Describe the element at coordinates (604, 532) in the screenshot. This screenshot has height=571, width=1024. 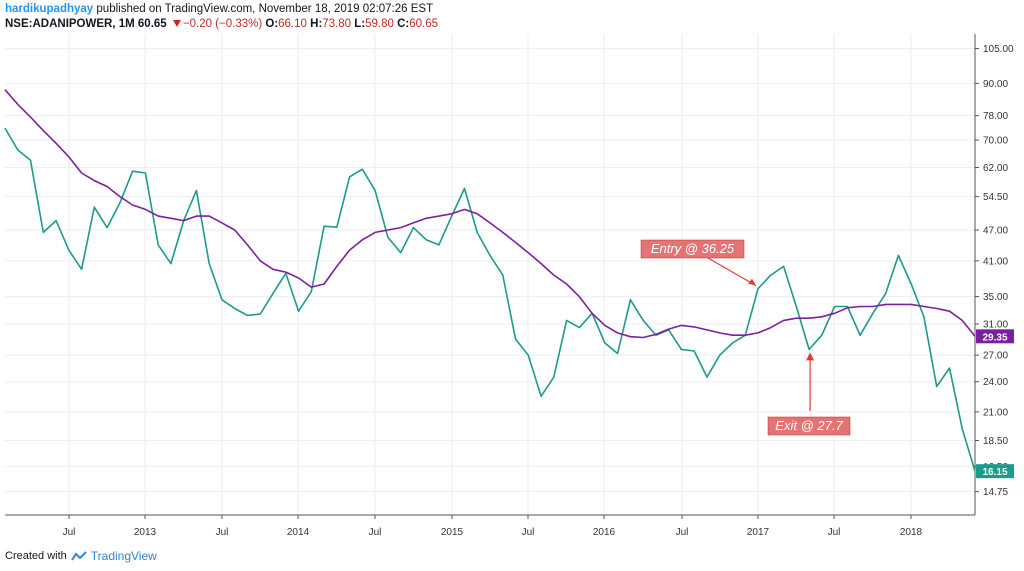
I see `x-tick-label: 2016` at that location.